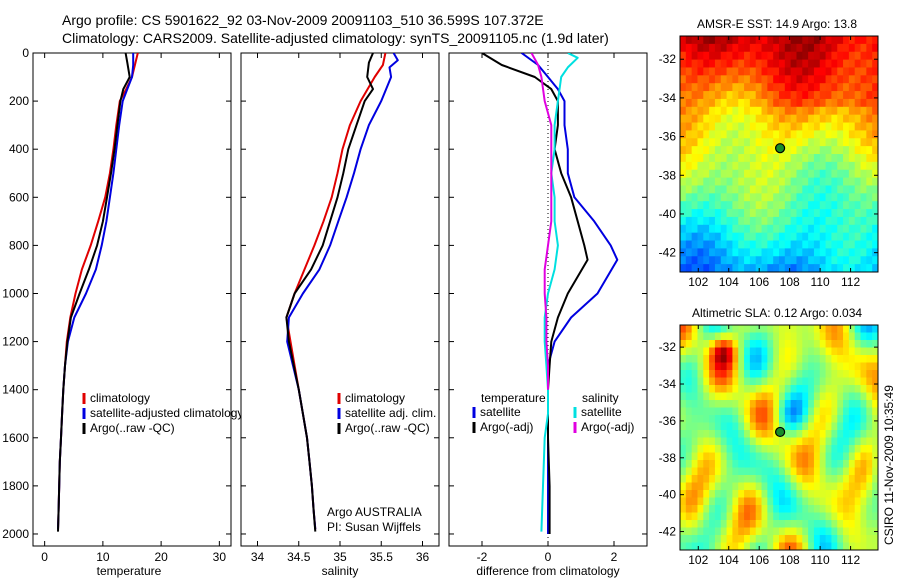 Image resolution: width=900 pixels, height=580 pixels. I want to click on map-xtick-label: 102, so click(698, 560).